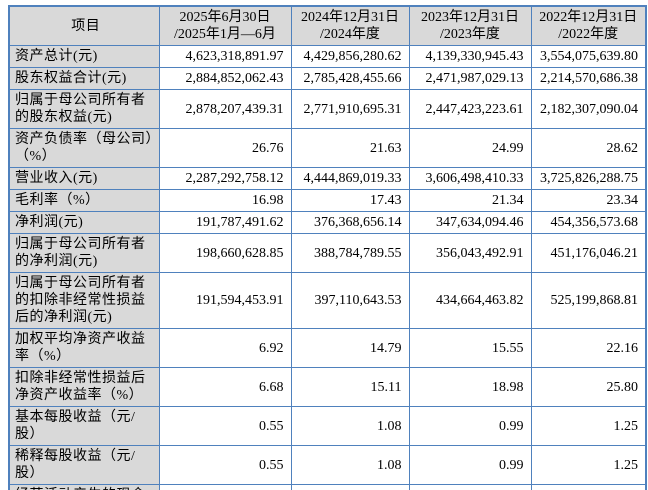 This screenshot has width=648, height=490. What do you see at coordinates (350, 200) in the screenshot?
I see `row-value: 17.43` at bounding box center [350, 200].